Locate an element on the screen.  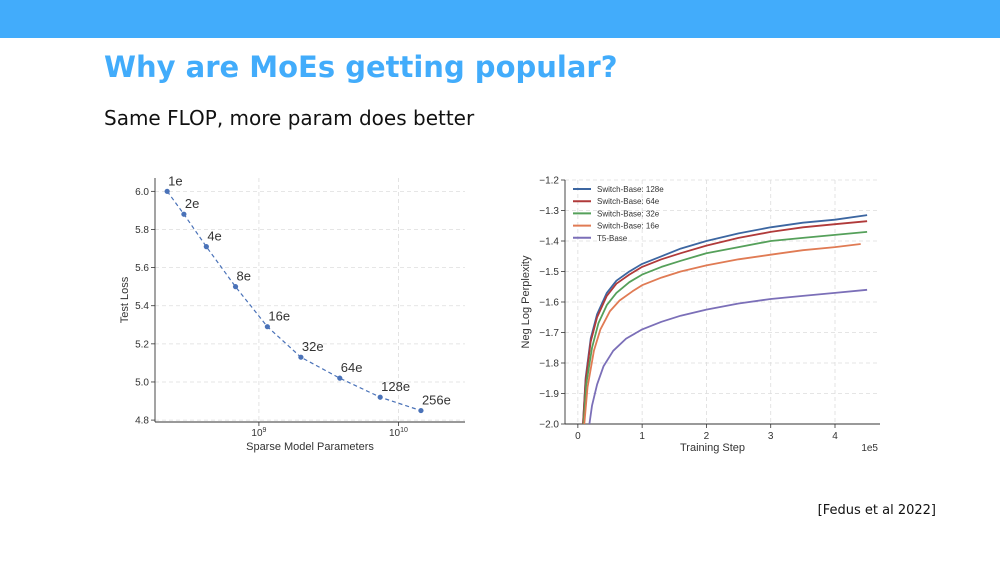
y-tick-label: −1.6 is located at coordinates (549, 303).